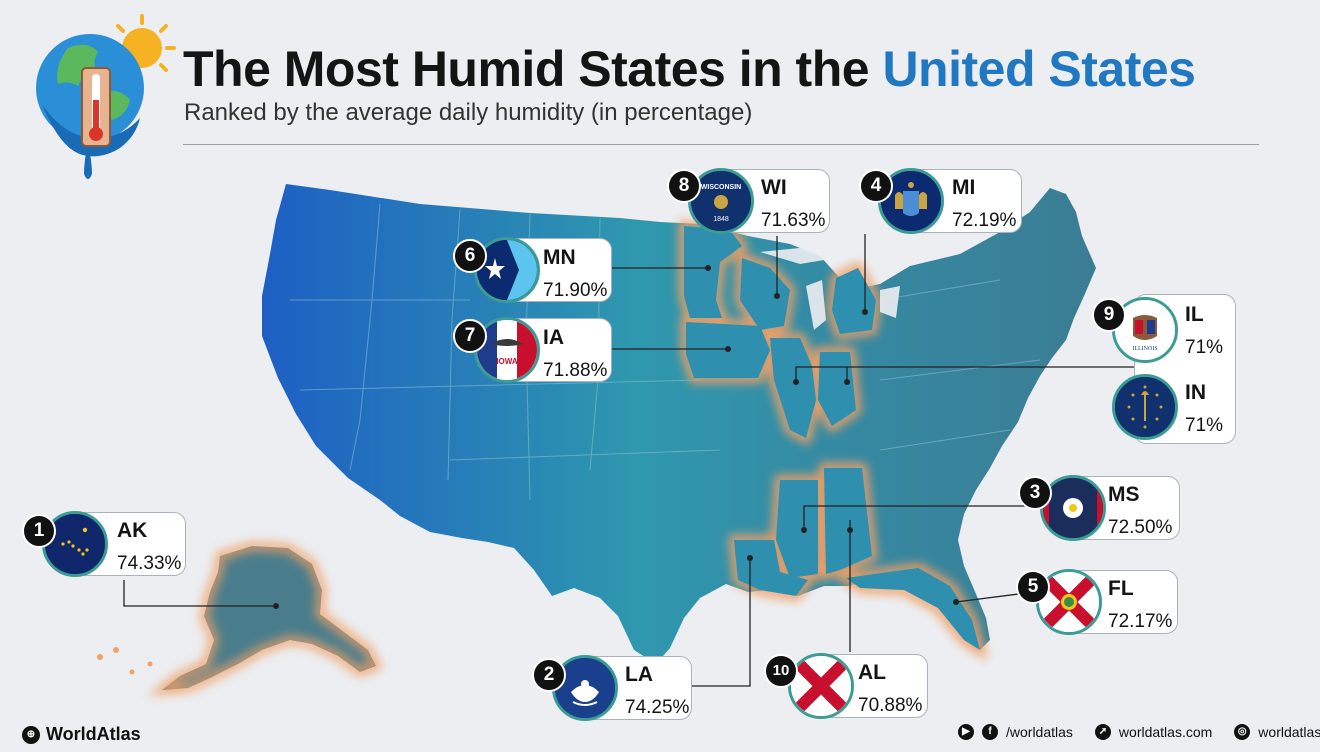  Describe the element at coordinates (834, 440) in the screenshot. I see `highlighted-states` at that location.